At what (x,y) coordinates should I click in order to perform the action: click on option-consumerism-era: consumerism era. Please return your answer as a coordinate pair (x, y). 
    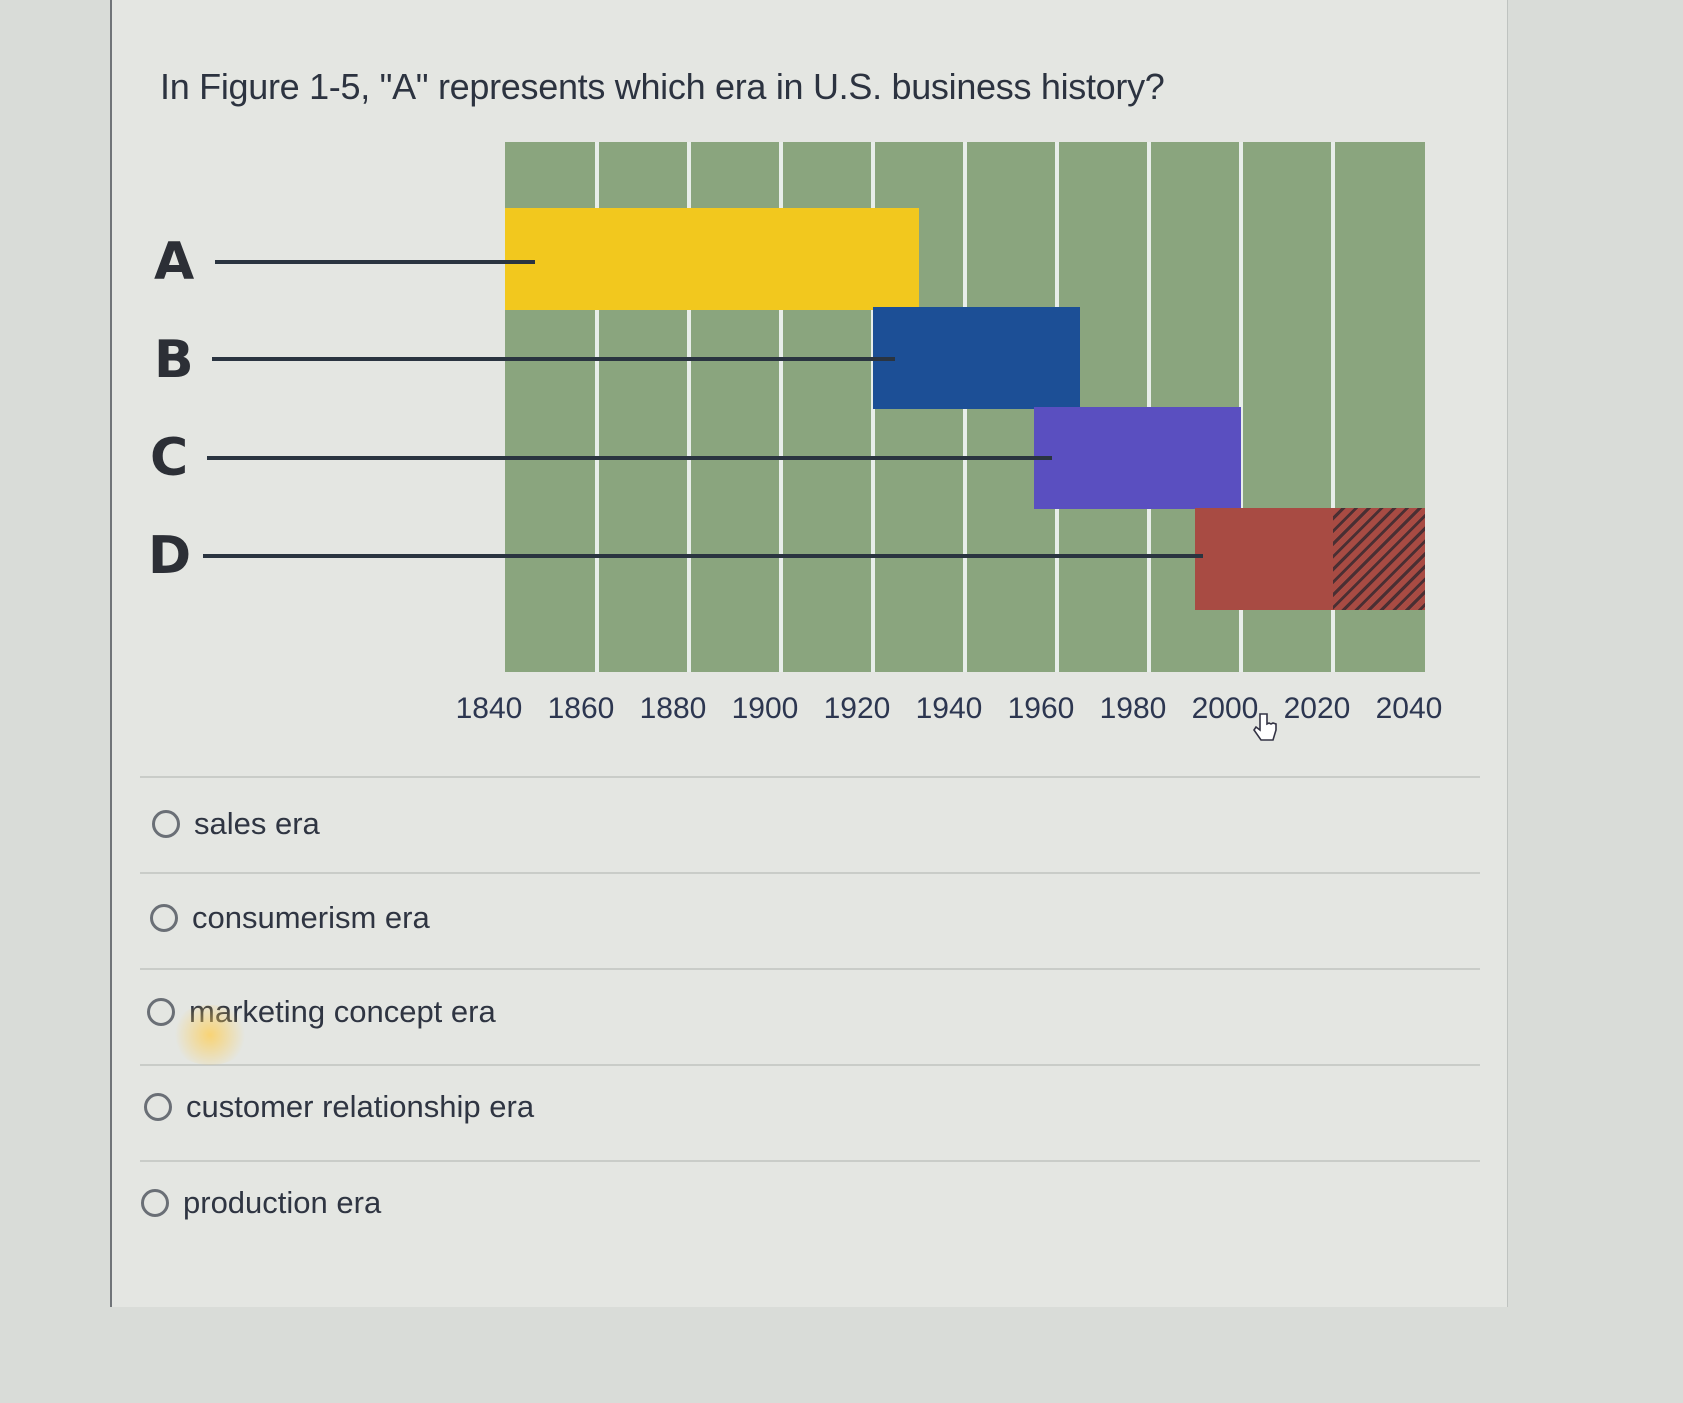
    Looking at the image, I should click on (290, 918).